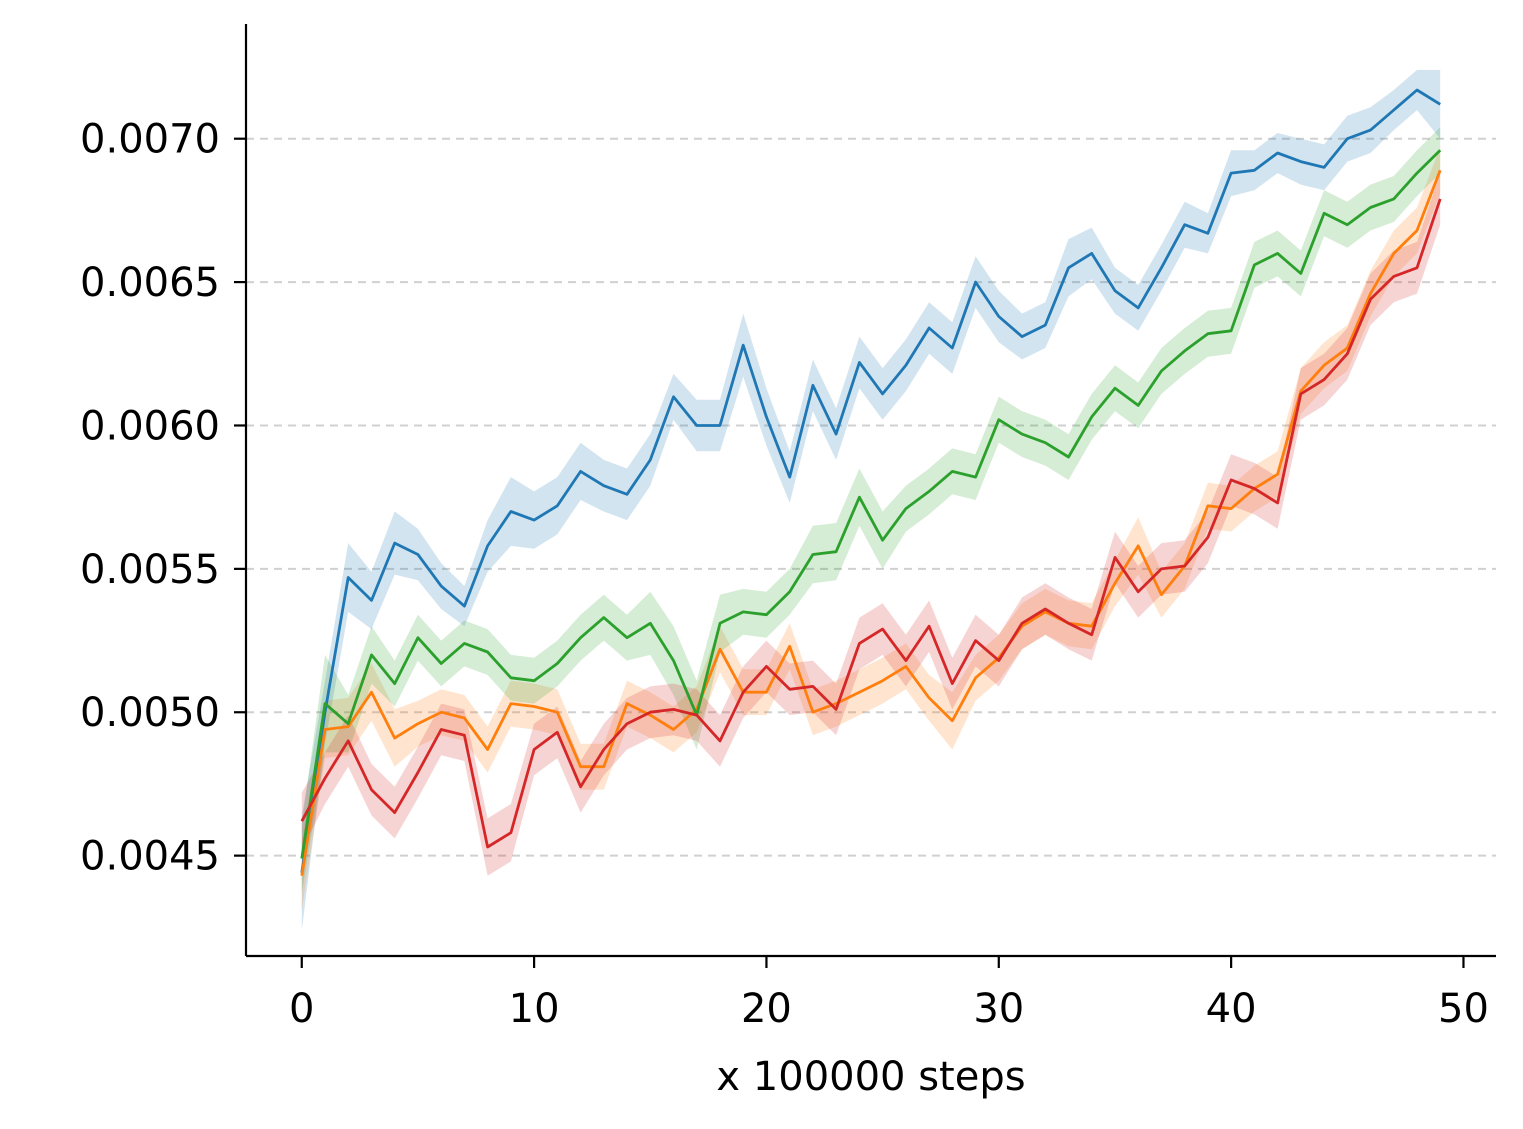  What do you see at coordinates (870, 1077) in the screenshot?
I see `x-axis-label: x 100000 steps` at bounding box center [870, 1077].